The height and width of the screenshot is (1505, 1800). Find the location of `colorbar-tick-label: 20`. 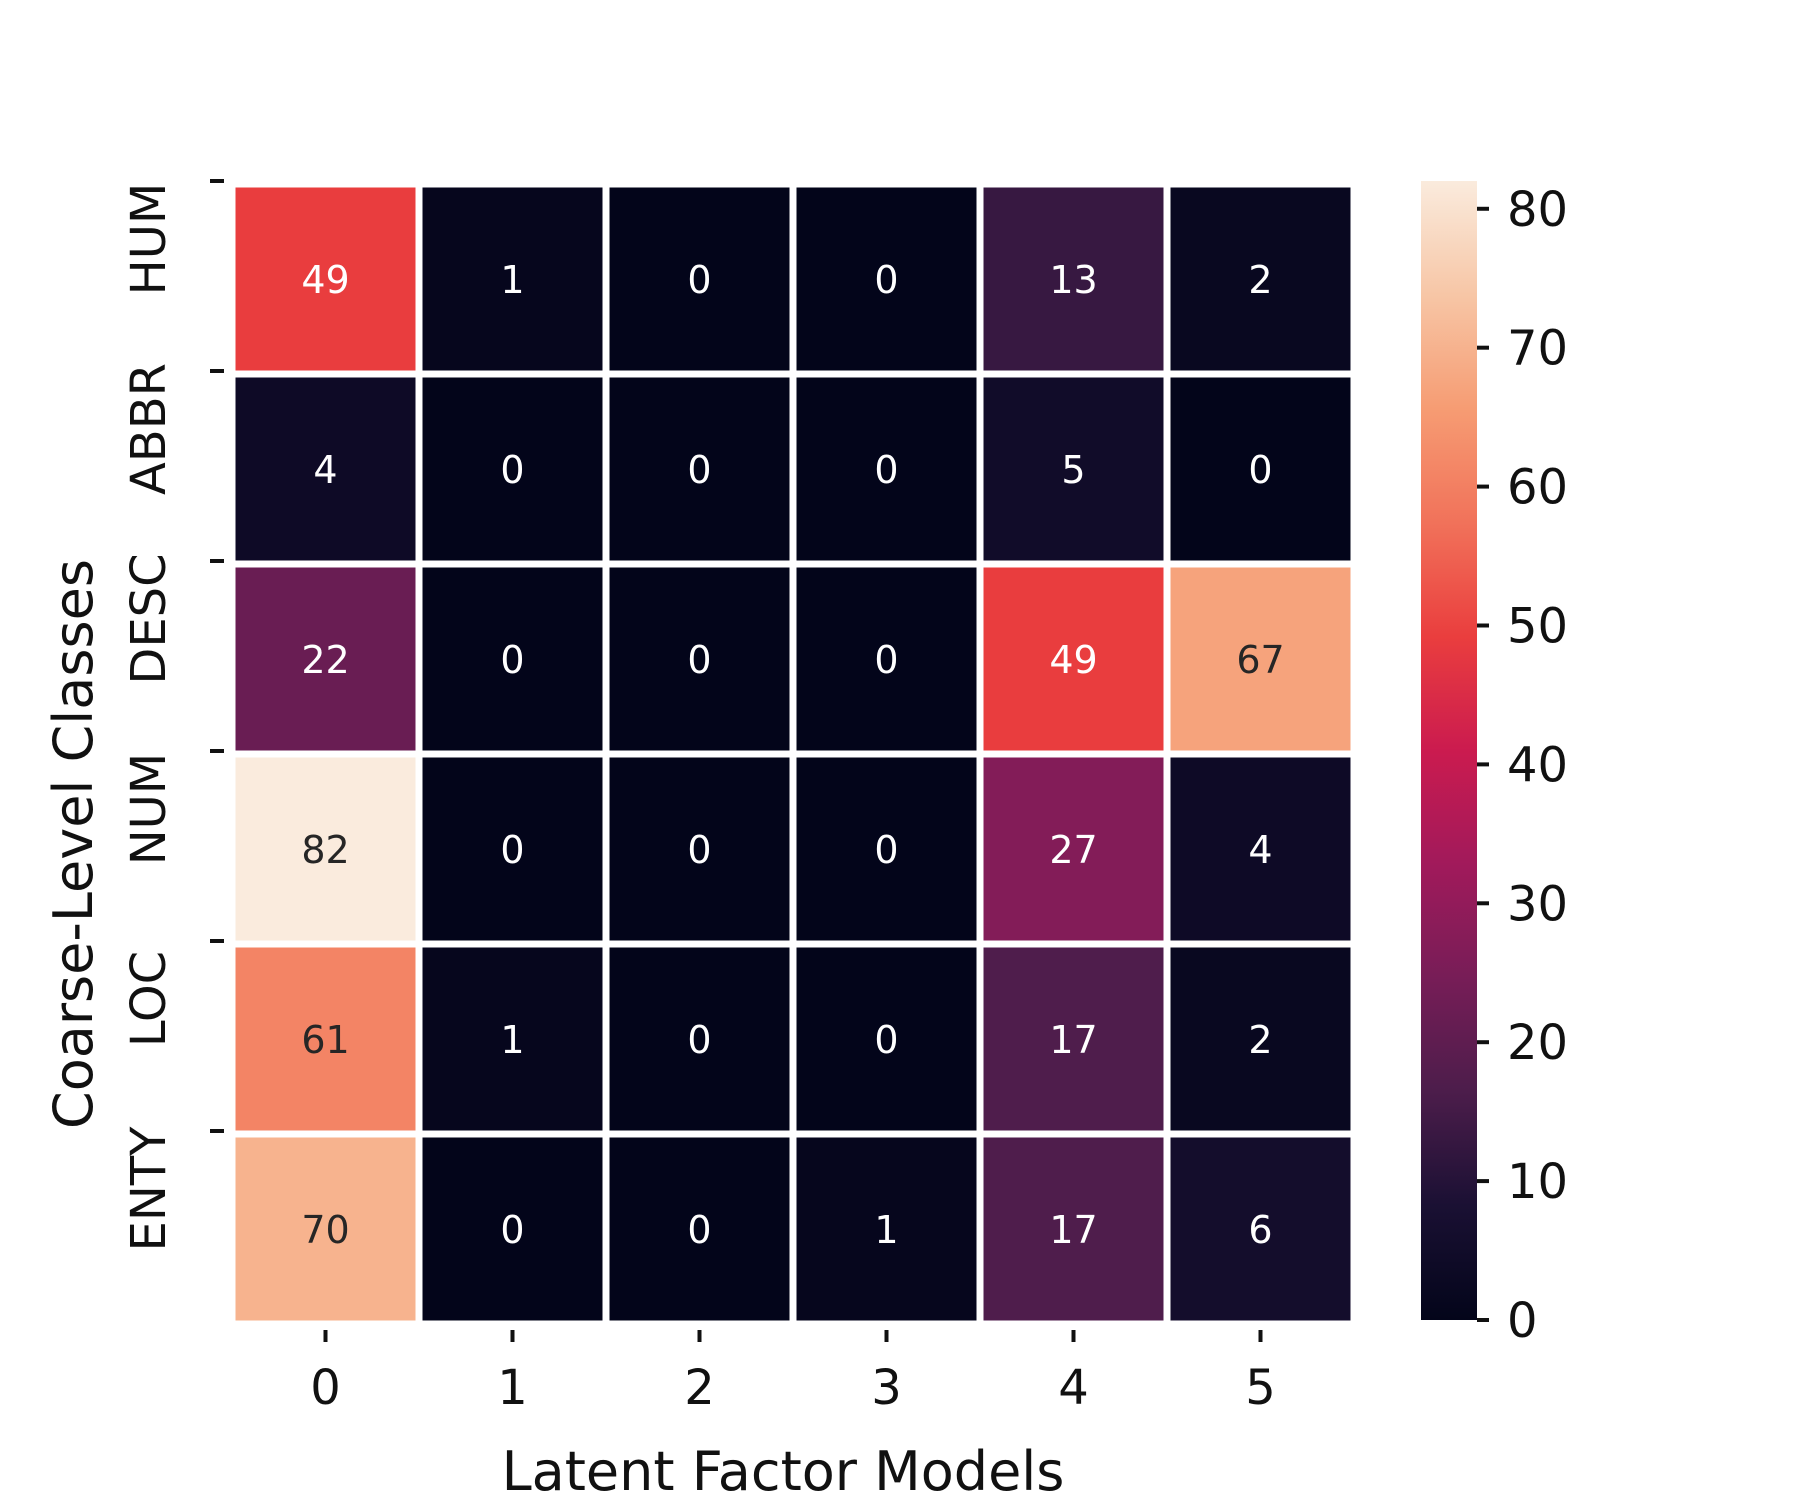

colorbar-tick-label: 20 is located at coordinates (1537, 1043).